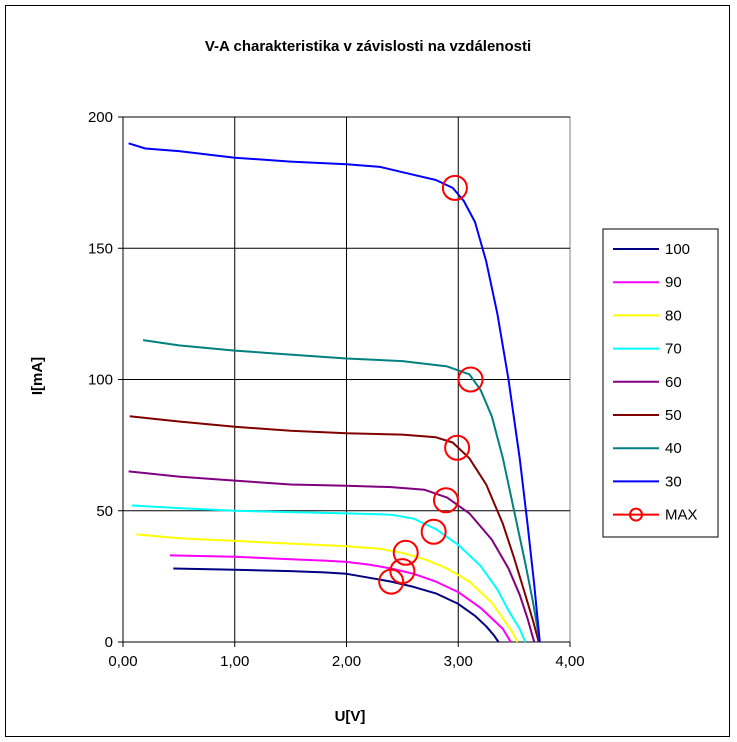 The height and width of the screenshot is (742, 737). I want to click on legend-label-50: 50, so click(673, 415).